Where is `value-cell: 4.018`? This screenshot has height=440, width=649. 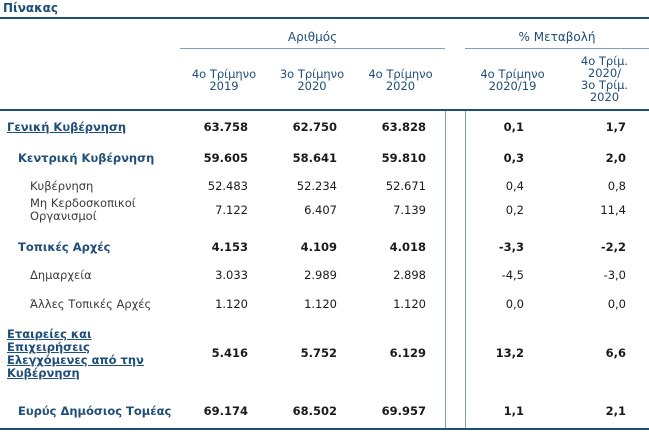
value-cell: 4.018 is located at coordinates (407, 247).